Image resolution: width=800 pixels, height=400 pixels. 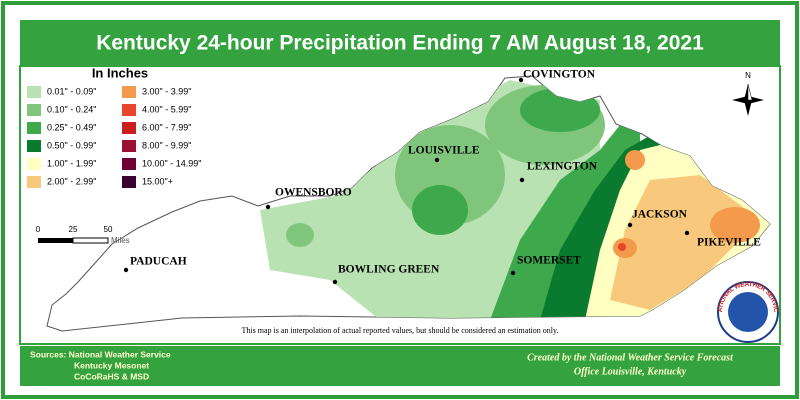 I want to click on shade-red, so click(x=622, y=247).